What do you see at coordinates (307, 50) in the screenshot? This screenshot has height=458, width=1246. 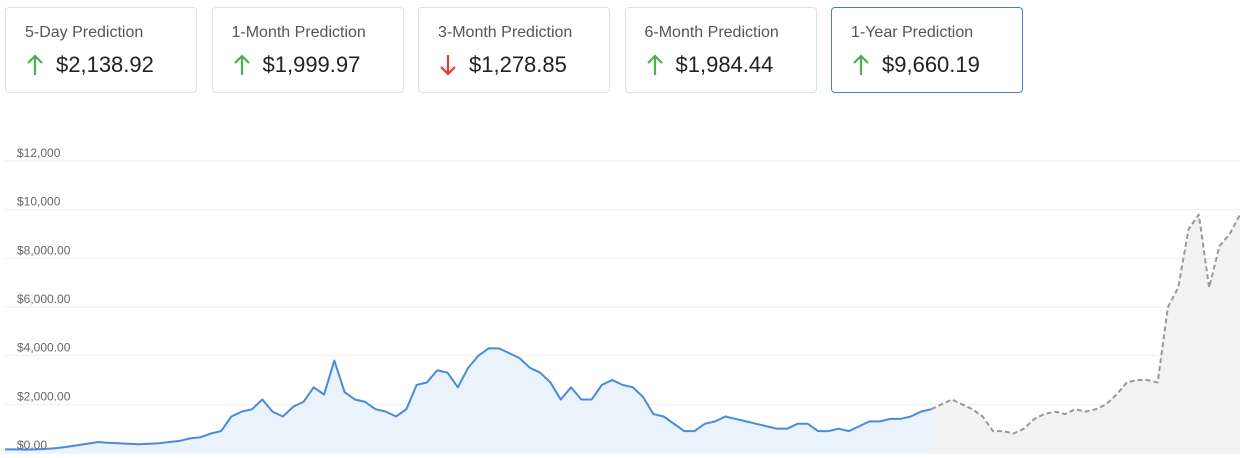 I see `prediction-card: 1-Month Prediction $1,999.97` at bounding box center [307, 50].